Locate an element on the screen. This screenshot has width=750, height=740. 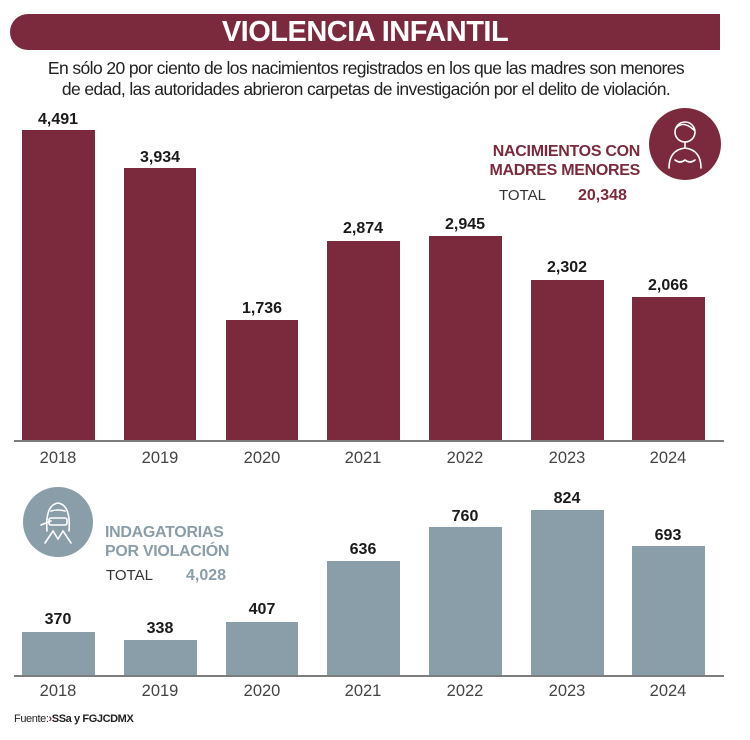
page-title: VIOLENCIA INFANTIL is located at coordinates (365, 32).